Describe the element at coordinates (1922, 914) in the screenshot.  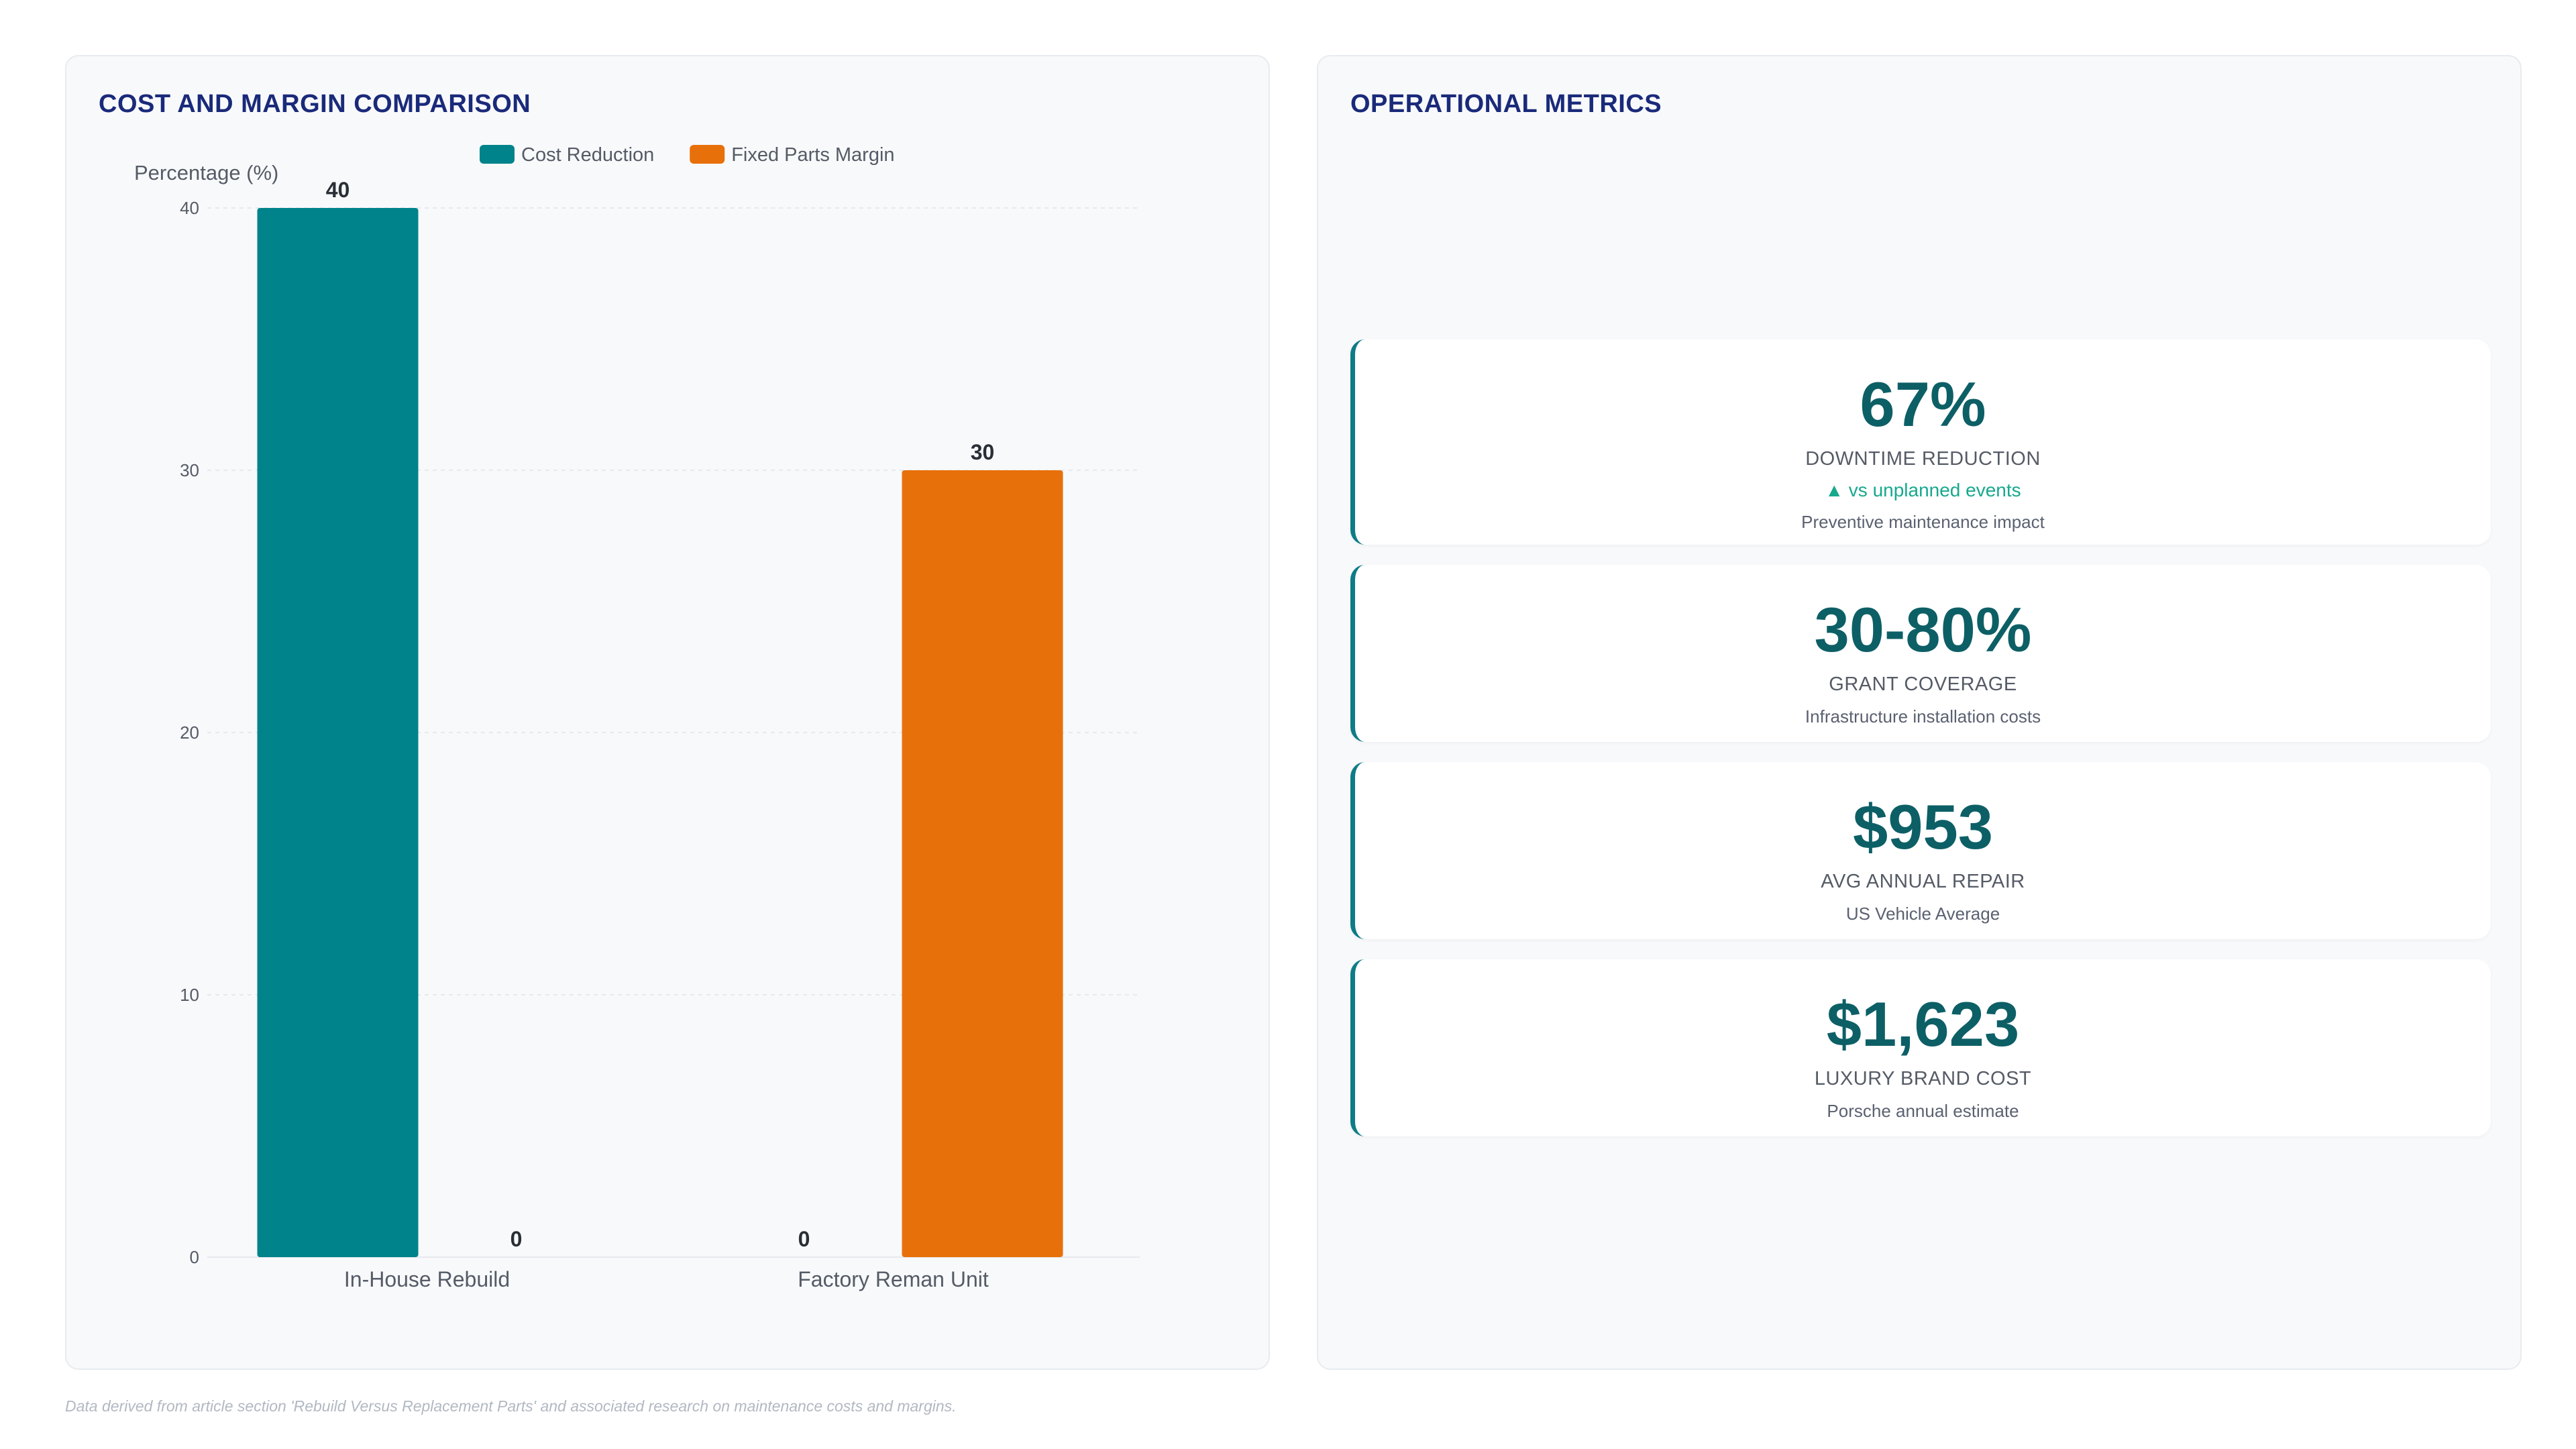
I see `metric-description: US Vehicle Average` at that location.